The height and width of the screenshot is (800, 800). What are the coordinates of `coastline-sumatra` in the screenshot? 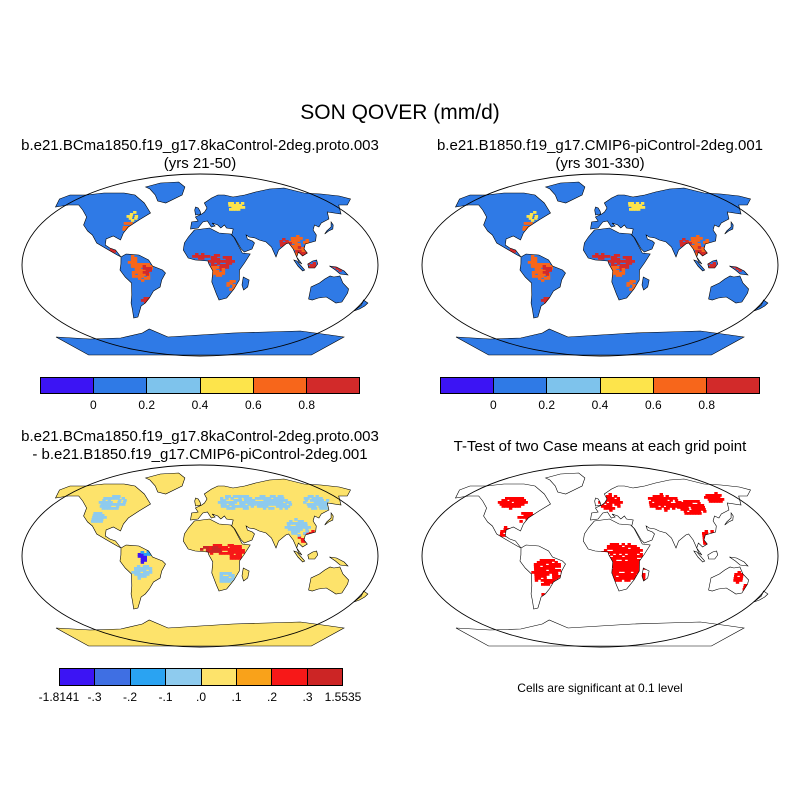 It's located at (699, 265).